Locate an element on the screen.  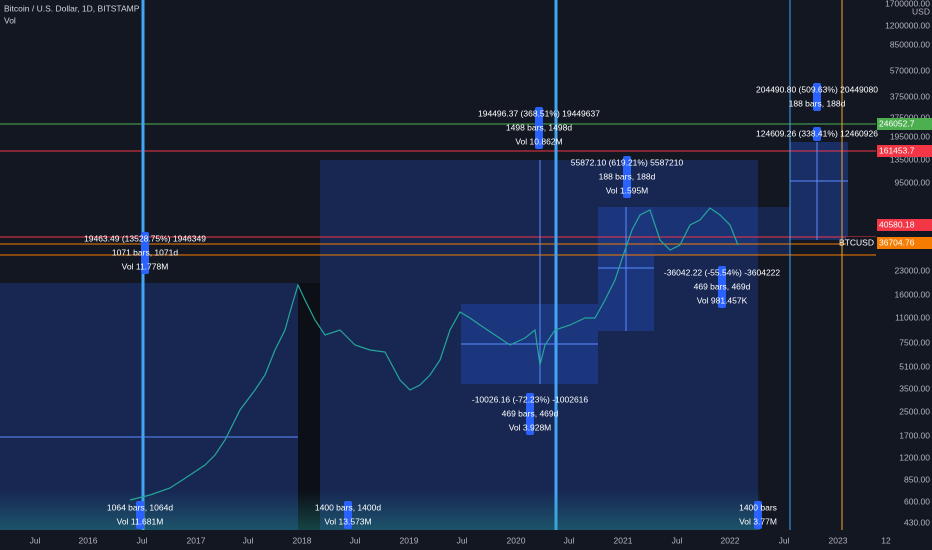
y-tick-label: 430.00 is located at coordinates (917, 522).